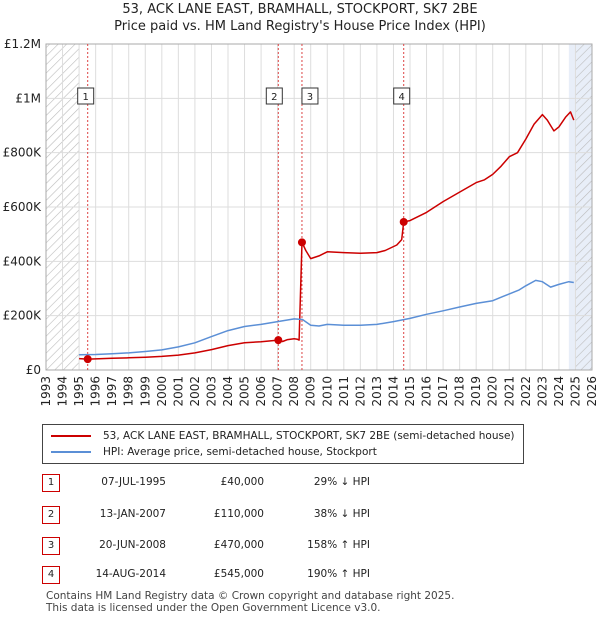 The image size is (600, 620). Describe the element at coordinates (130, 574) in the screenshot. I see `transaction-date: 14-AUG-2014` at that location.